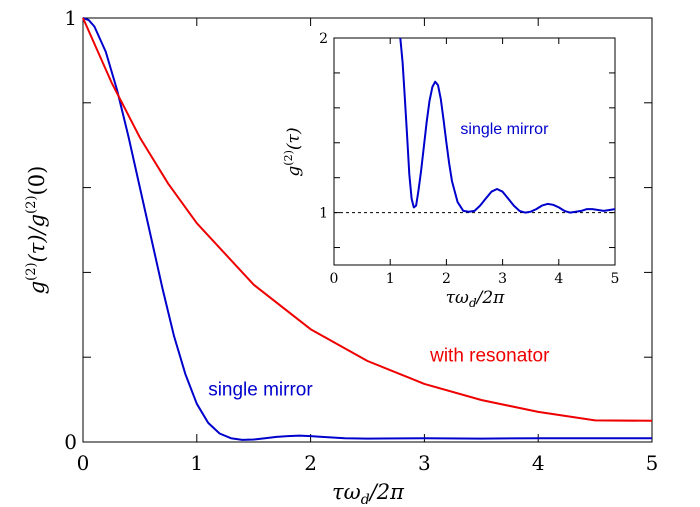  Describe the element at coordinates (615, 279) in the screenshot. I see `inset-x-tick-label: 5` at that location.